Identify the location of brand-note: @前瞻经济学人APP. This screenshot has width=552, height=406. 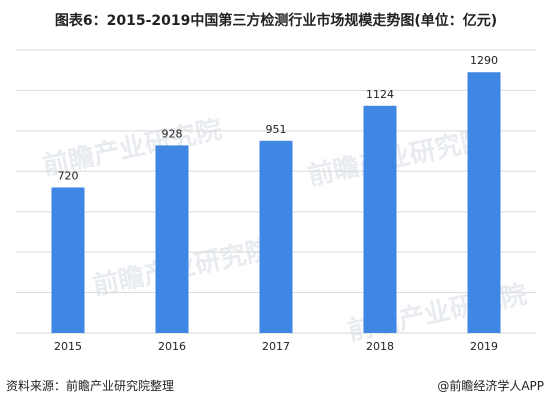
(490, 386).